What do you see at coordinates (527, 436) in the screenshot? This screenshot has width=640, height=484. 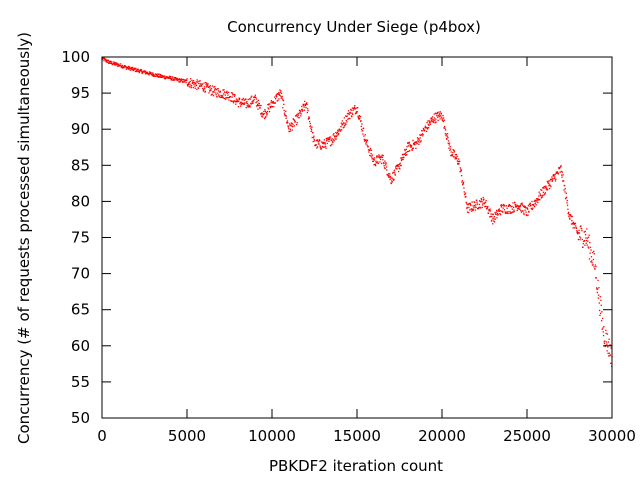 I see `x-tick-label: 25000` at bounding box center [527, 436].